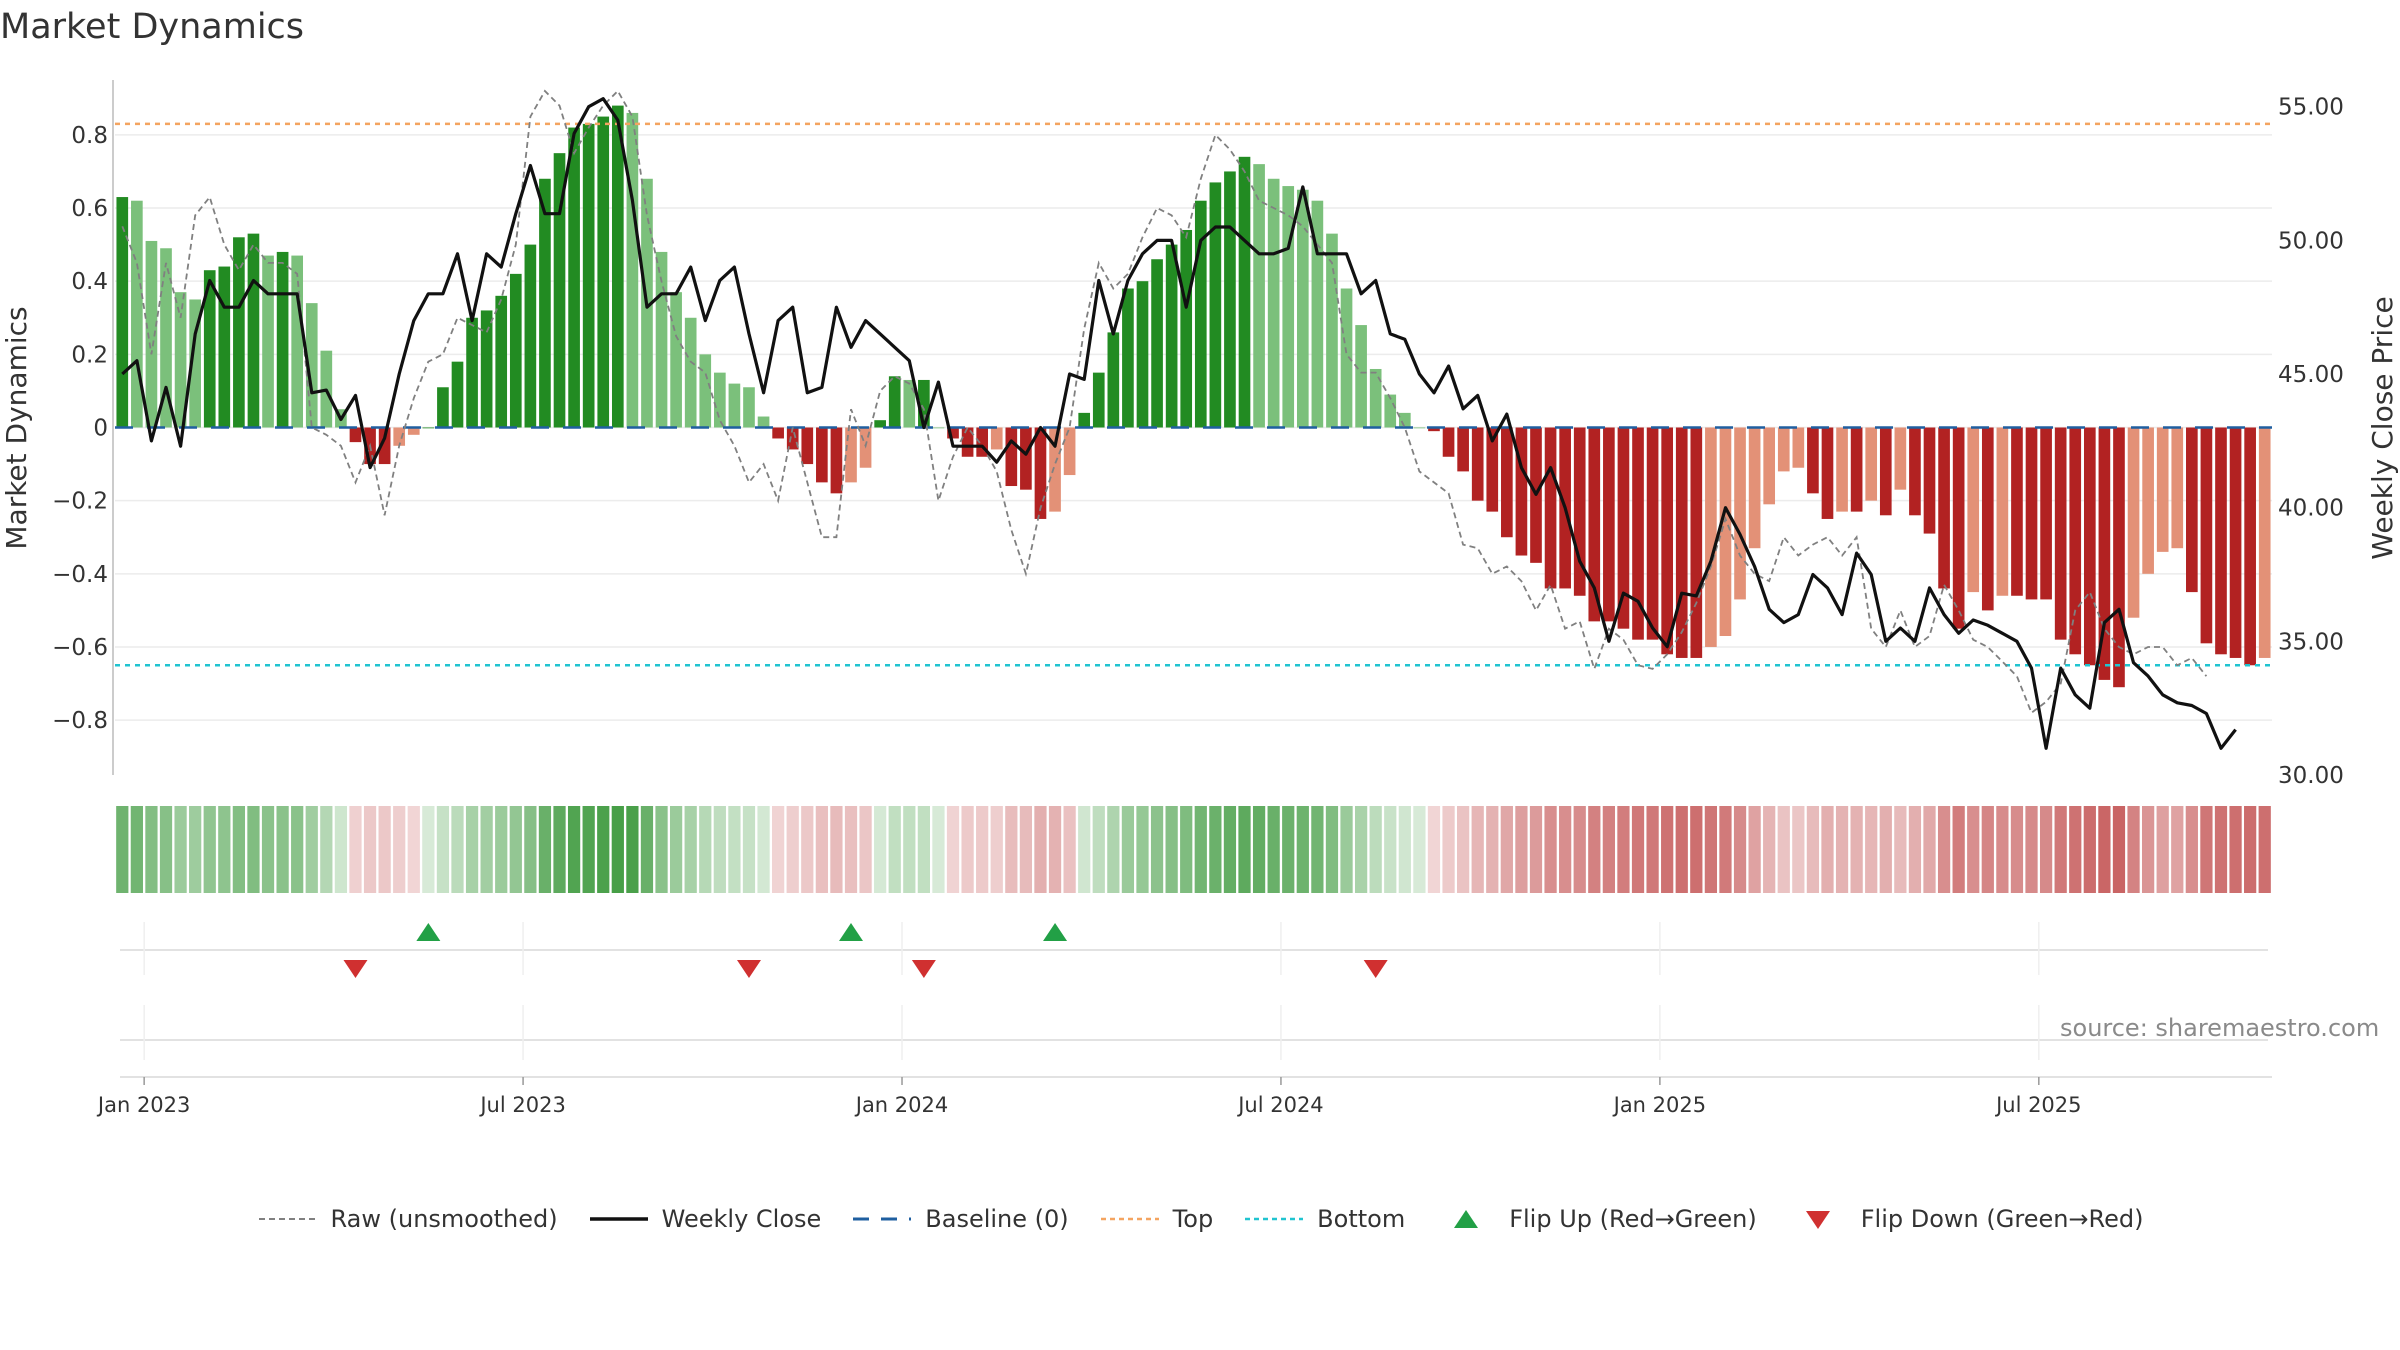  I want to click on source-credit: source: sharemaestro.com, so click(2220, 1028).